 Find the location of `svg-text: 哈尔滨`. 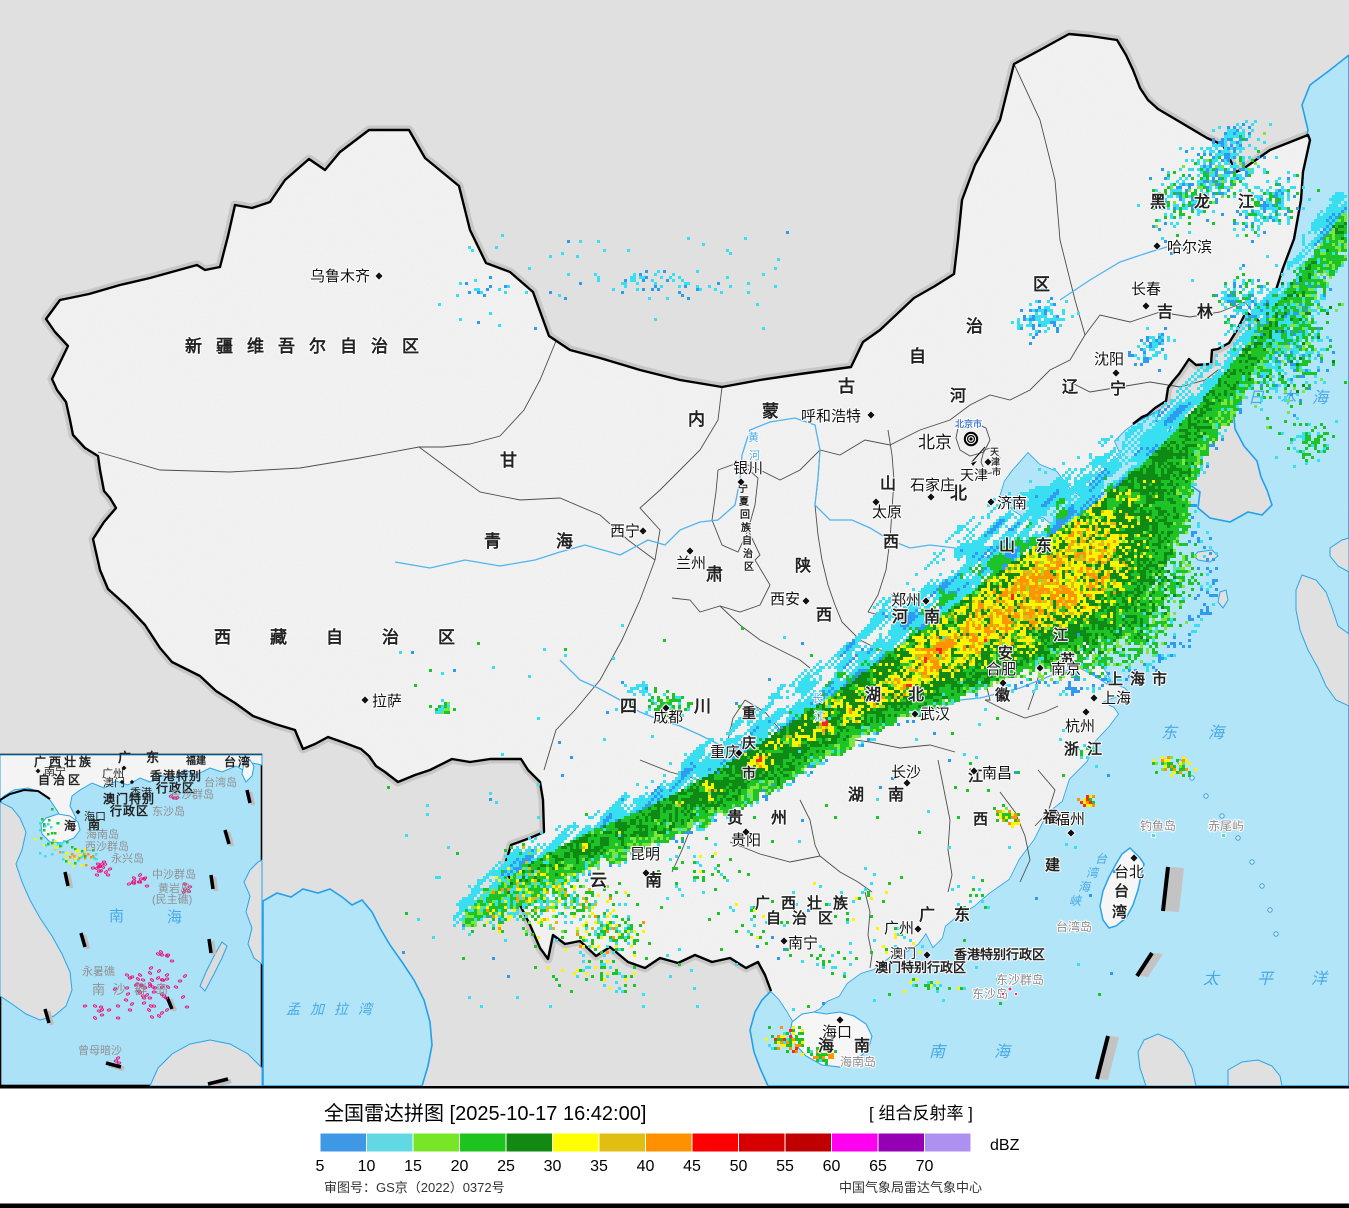

svg-text: 哈尔滨 is located at coordinates (1189, 247).